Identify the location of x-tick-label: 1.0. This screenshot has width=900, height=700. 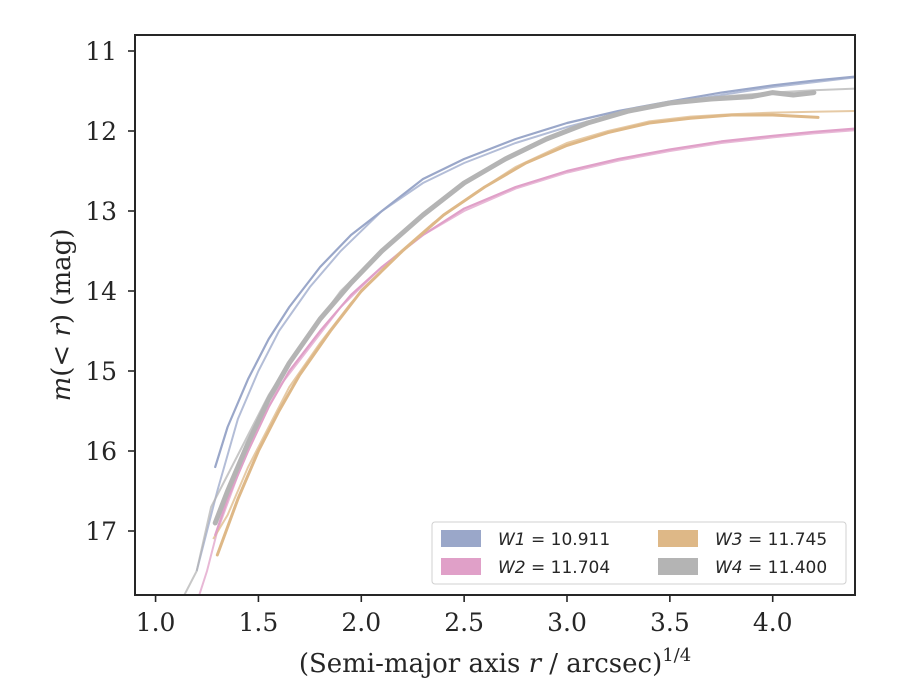
(156, 622).